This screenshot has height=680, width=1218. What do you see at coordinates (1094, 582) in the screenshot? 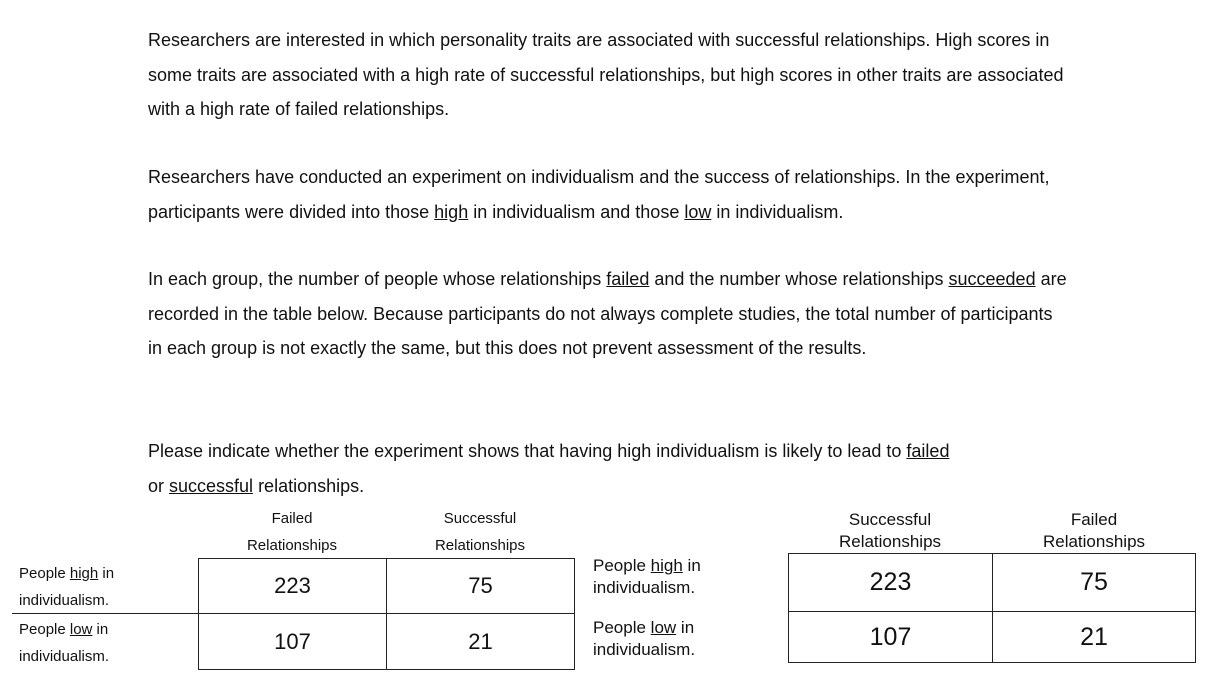
I see `right-cell-high-failed: 75` at bounding box center [1094, 582].